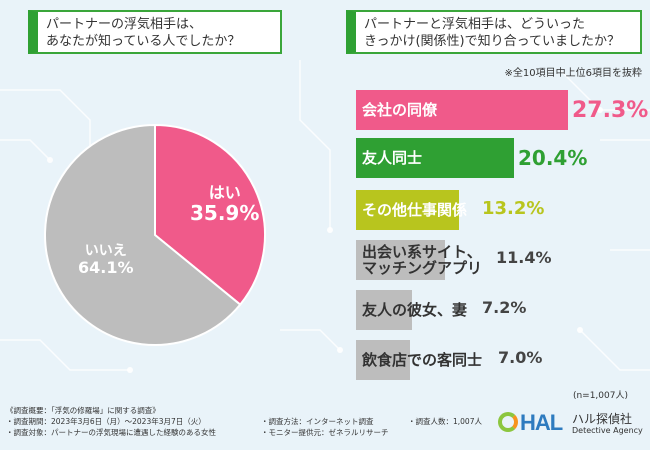 This screenshot has width=650, height=450. Describe the element at coordinates (607, 430) in the screenshot. I see `logo-english: Detective Agency` at that location.